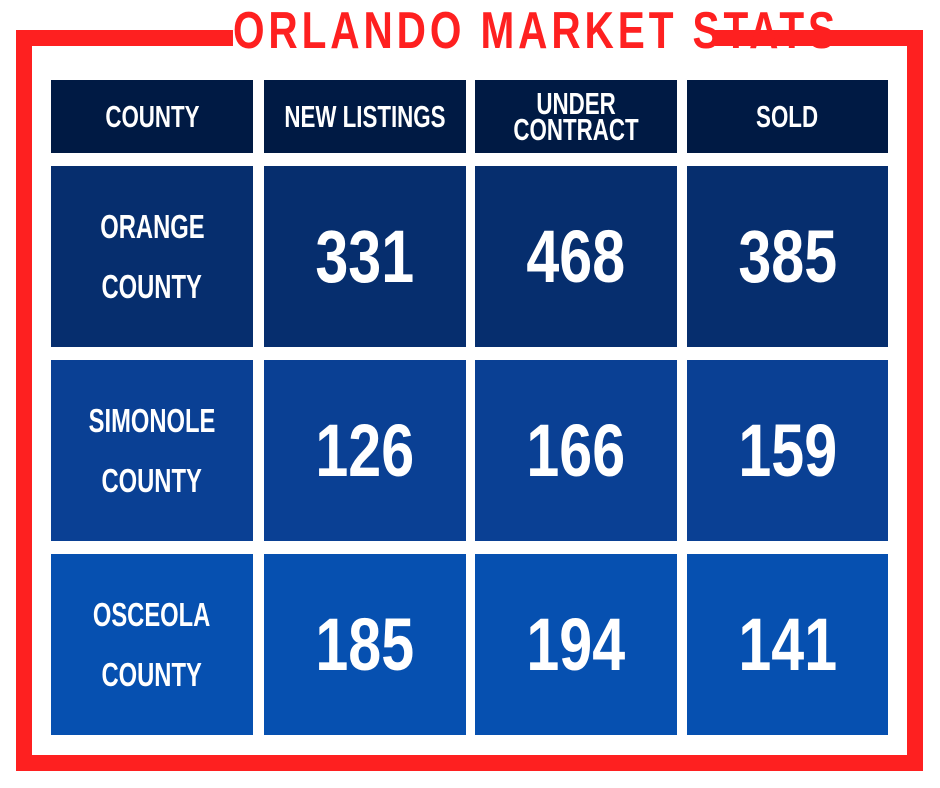 The height and width of the screenshot is (788, 940). I want to click on header-sold-label: SOLD, so click(787, 116).